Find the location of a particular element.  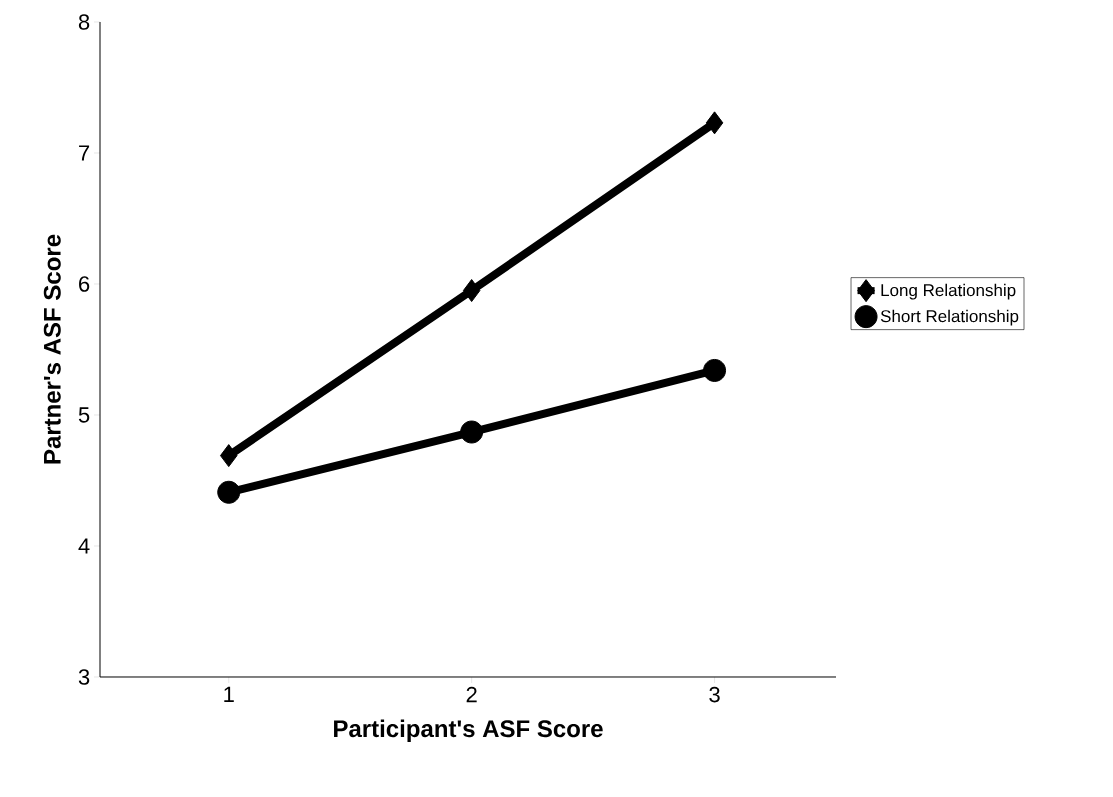

y-tick-label: 5 is located at coordinates (84, 415).